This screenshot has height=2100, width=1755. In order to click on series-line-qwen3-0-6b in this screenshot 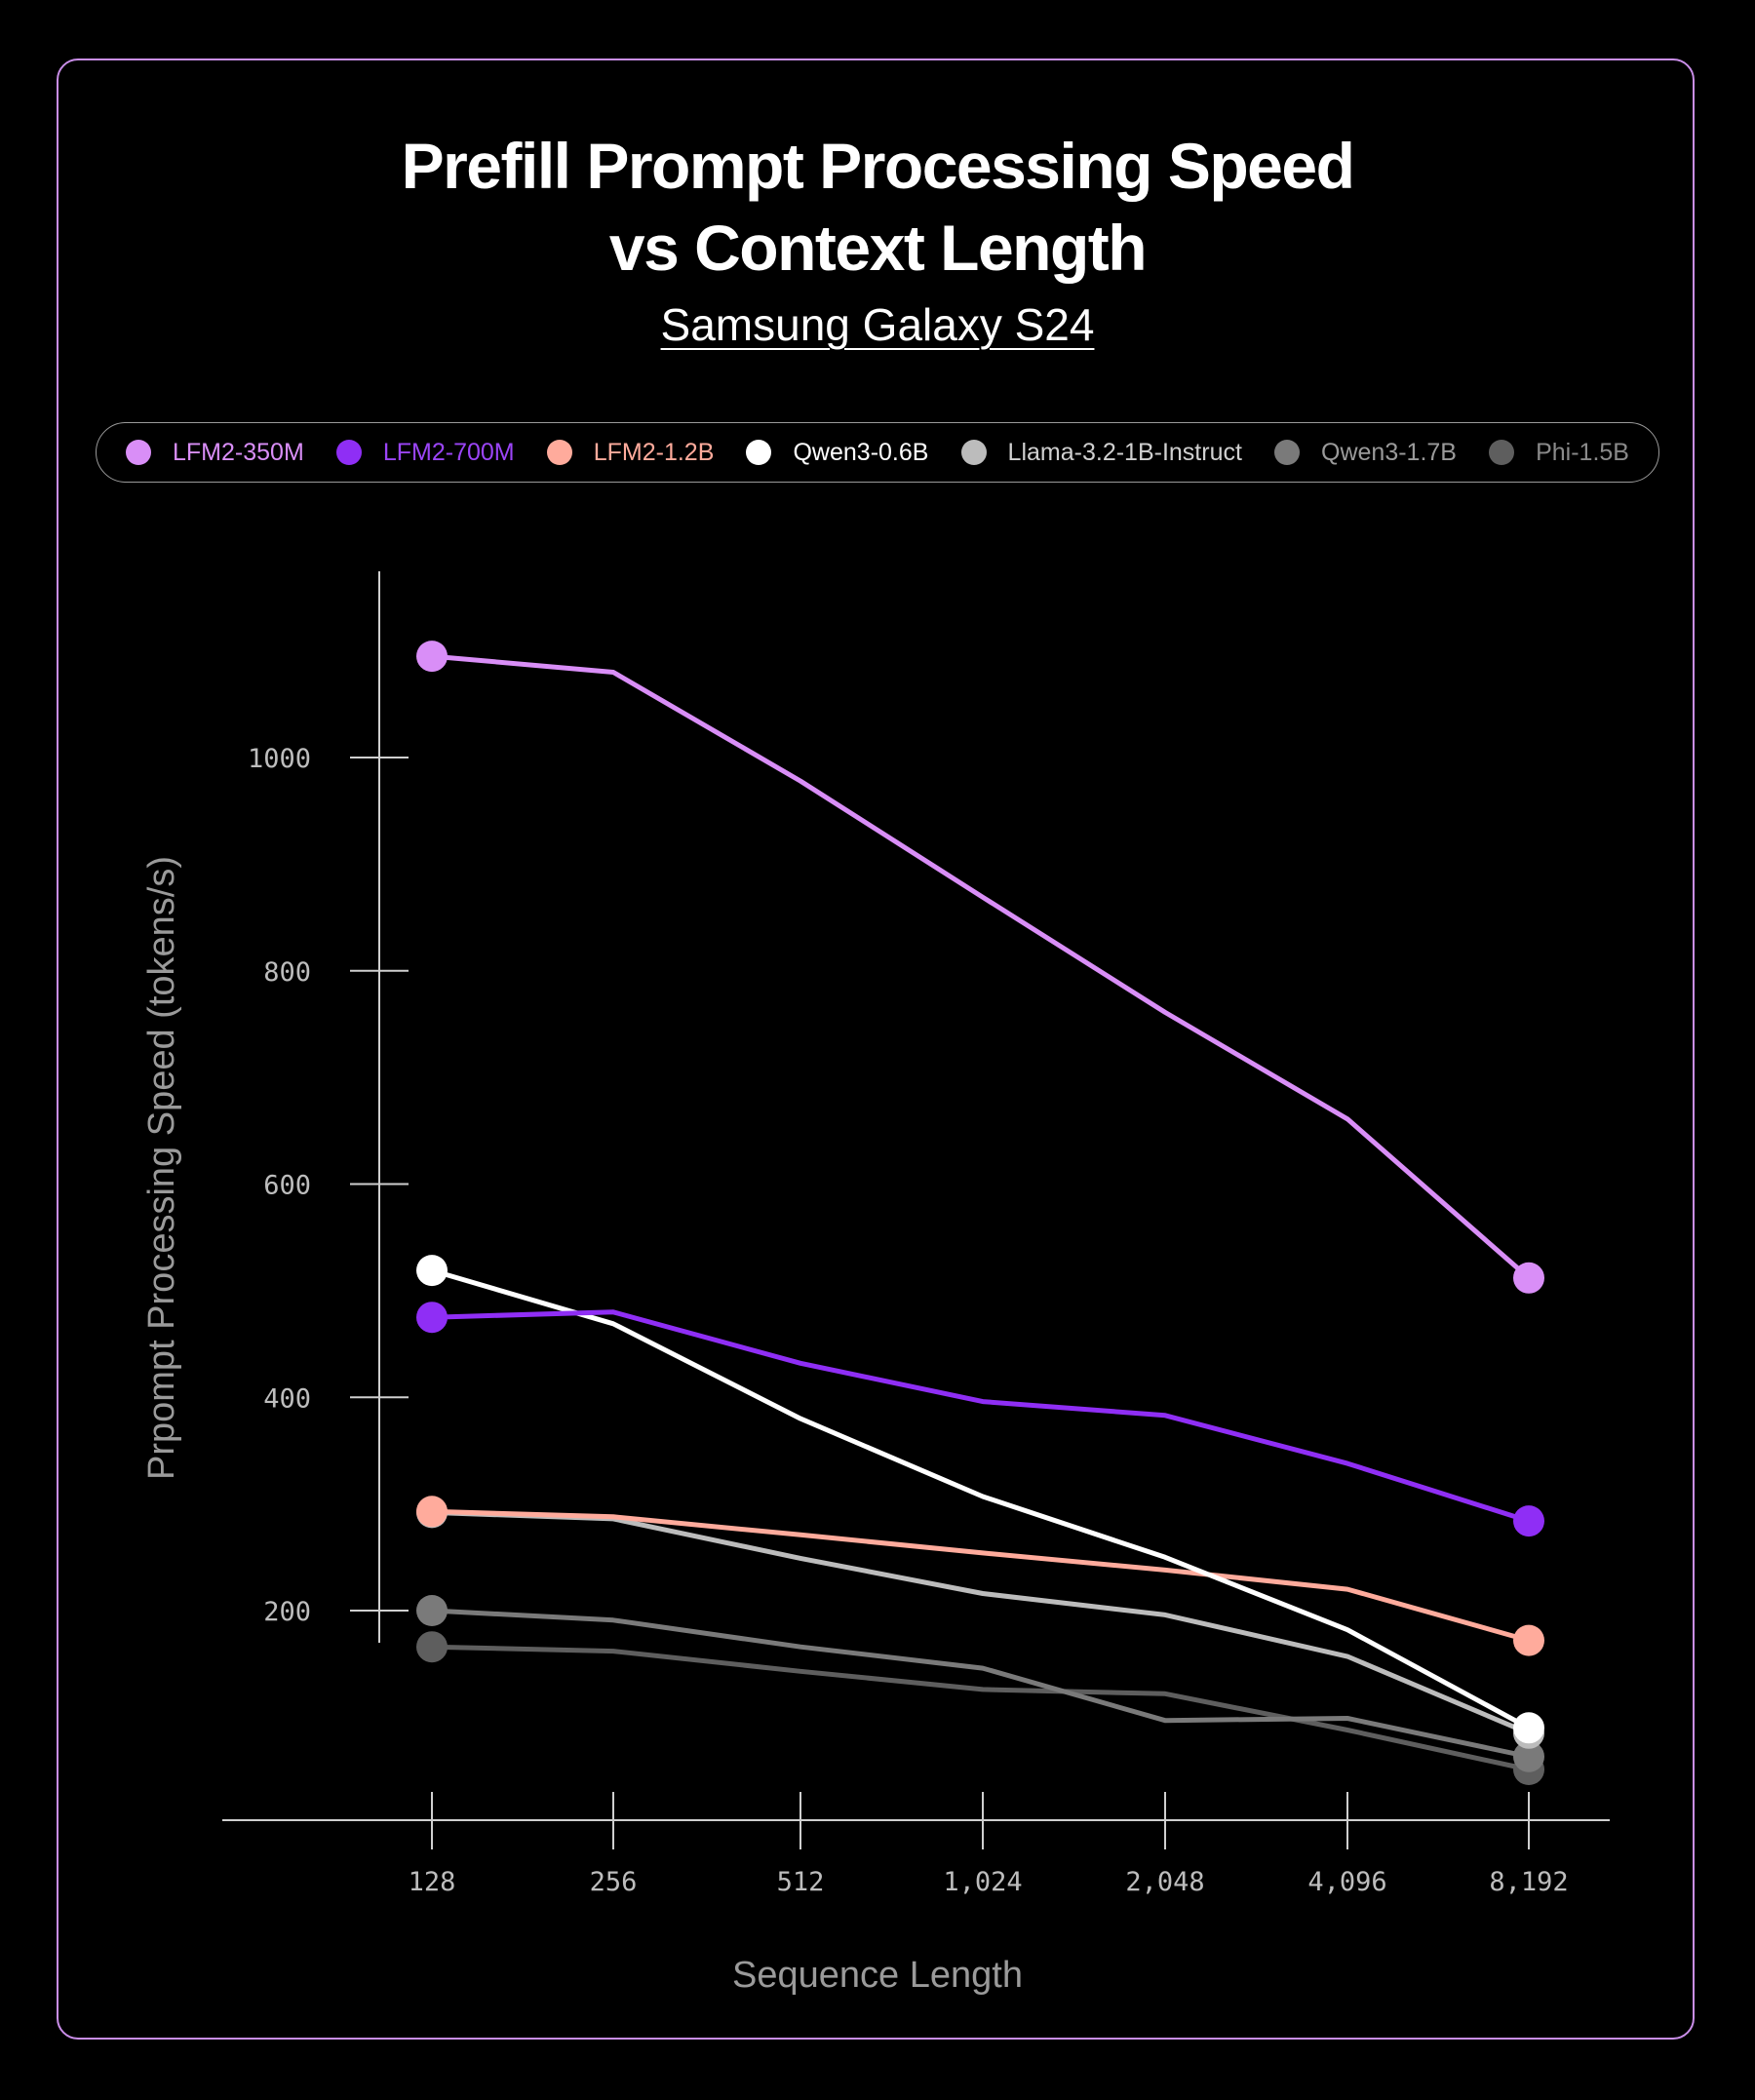, I will do `click(980, 1499)`.